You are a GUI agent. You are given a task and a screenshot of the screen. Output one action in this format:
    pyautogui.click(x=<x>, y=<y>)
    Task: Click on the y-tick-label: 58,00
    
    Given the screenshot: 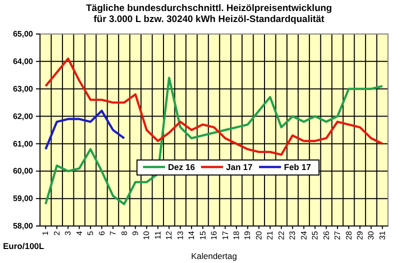 What is the action you would take?
    pyautogui.click(x=23, y=226)
    